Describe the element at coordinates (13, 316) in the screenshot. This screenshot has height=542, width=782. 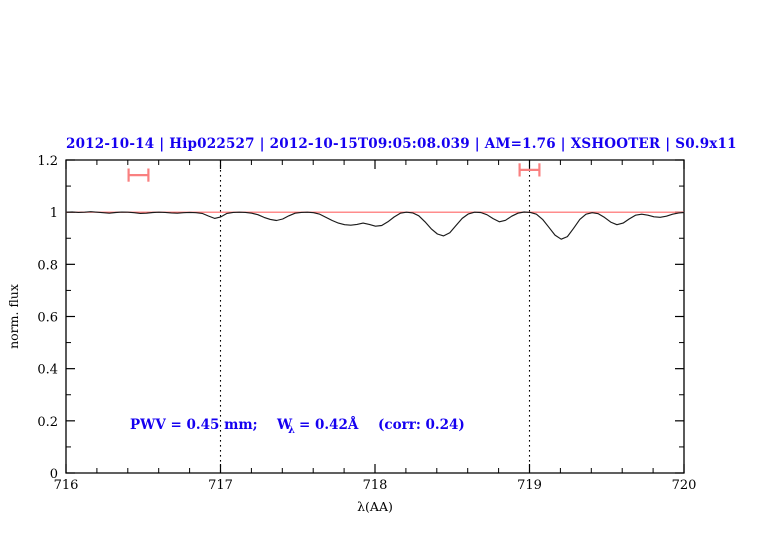
I see `y-axis-title: norm. flux` at that location.